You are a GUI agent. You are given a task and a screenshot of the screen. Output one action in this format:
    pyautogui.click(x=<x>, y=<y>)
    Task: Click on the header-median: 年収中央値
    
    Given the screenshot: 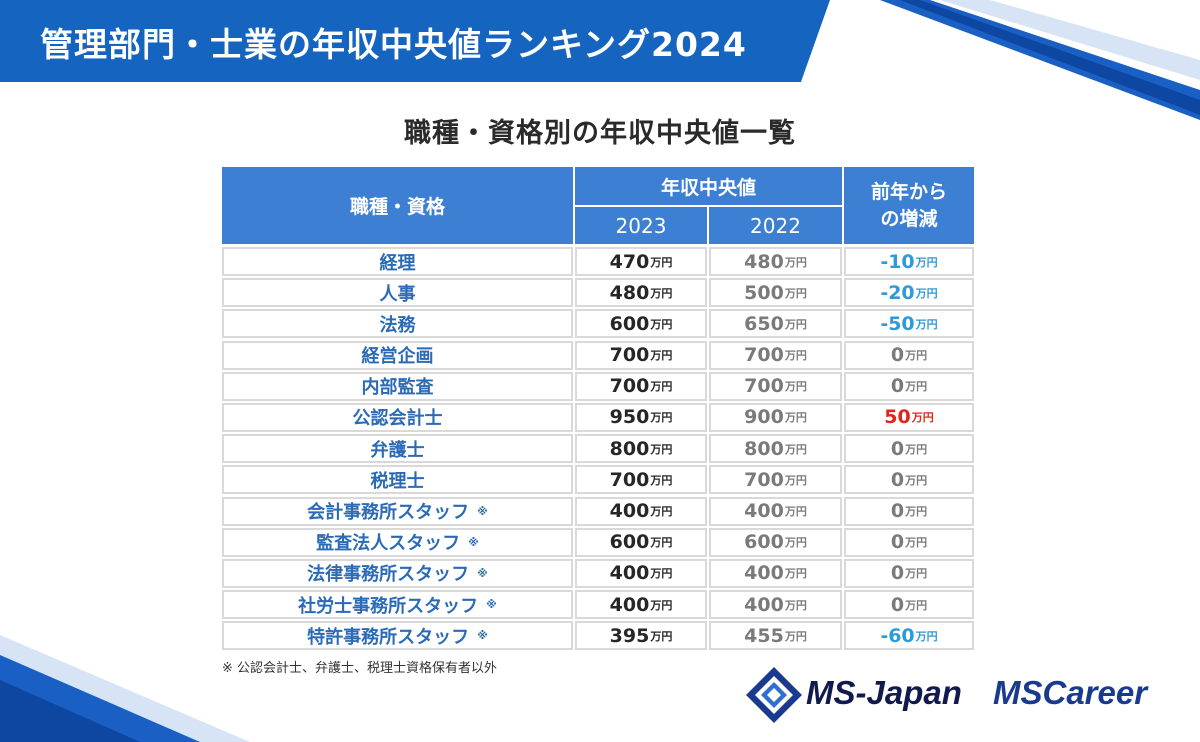 What is the action you would take?
    pyautogui.click(x=708, y=186)
    